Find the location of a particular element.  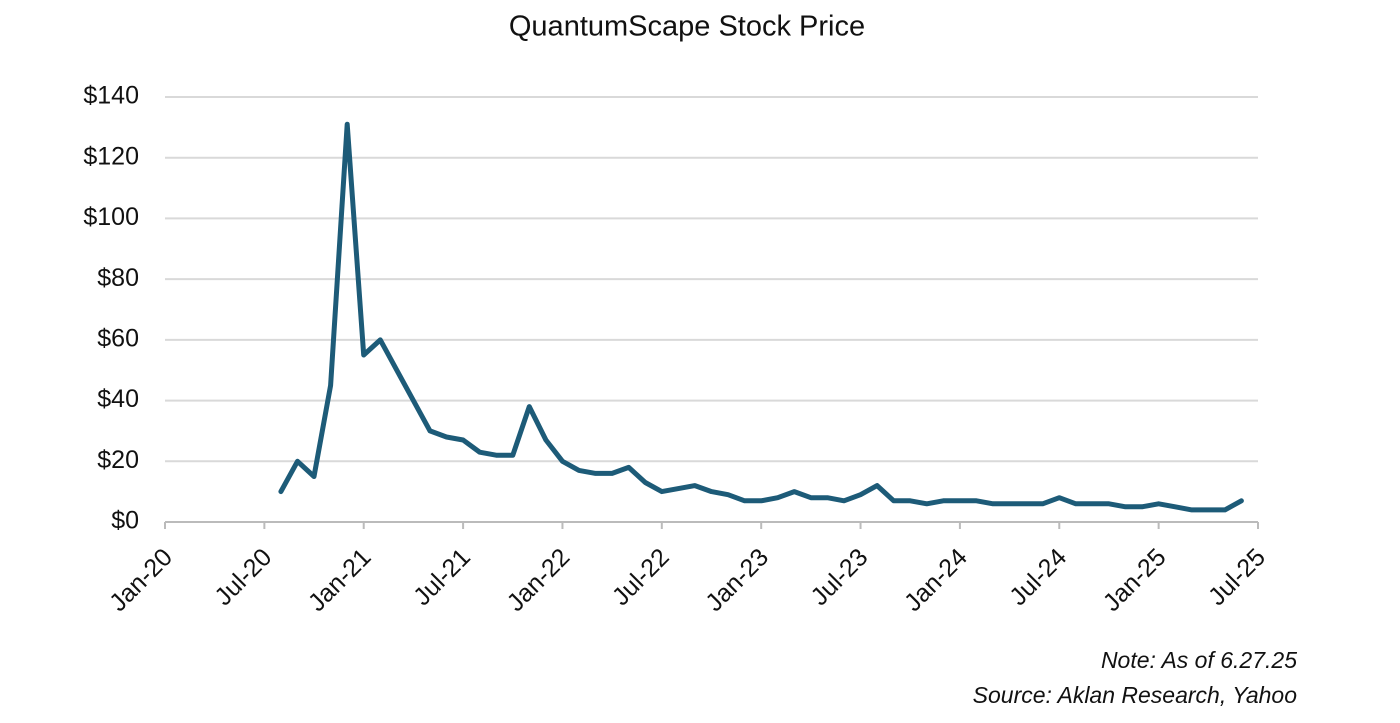

y-tick-label: $60 is located at coordinates (118, 338).